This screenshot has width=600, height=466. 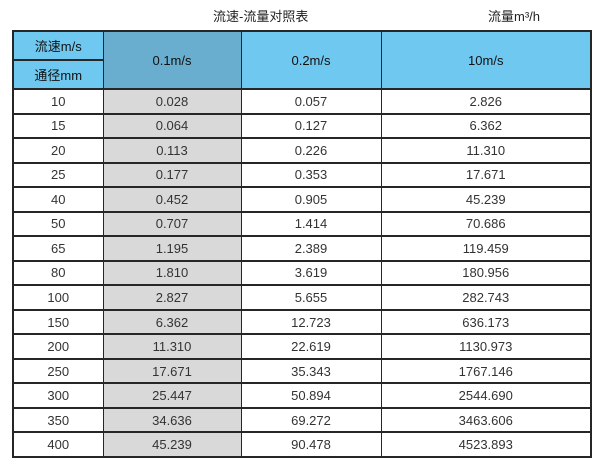 I want to click on table-row: 40 0.452 0.905 45.239, so click(x=302, y=199).